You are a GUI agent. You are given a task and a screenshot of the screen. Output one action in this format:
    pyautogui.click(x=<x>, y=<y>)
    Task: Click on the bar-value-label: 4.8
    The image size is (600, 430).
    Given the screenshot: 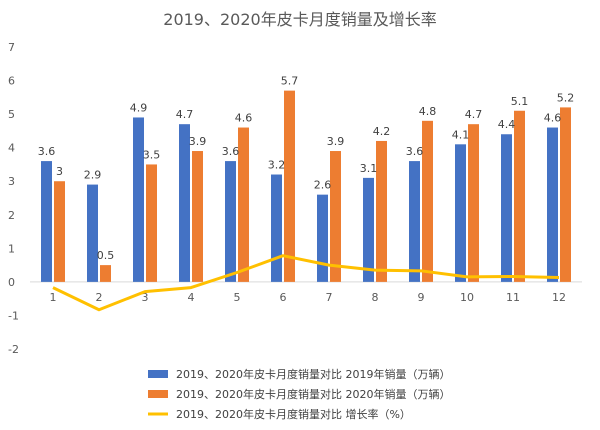 What is the action you would take?
    pyautogui.click(x=428, y=111)
    